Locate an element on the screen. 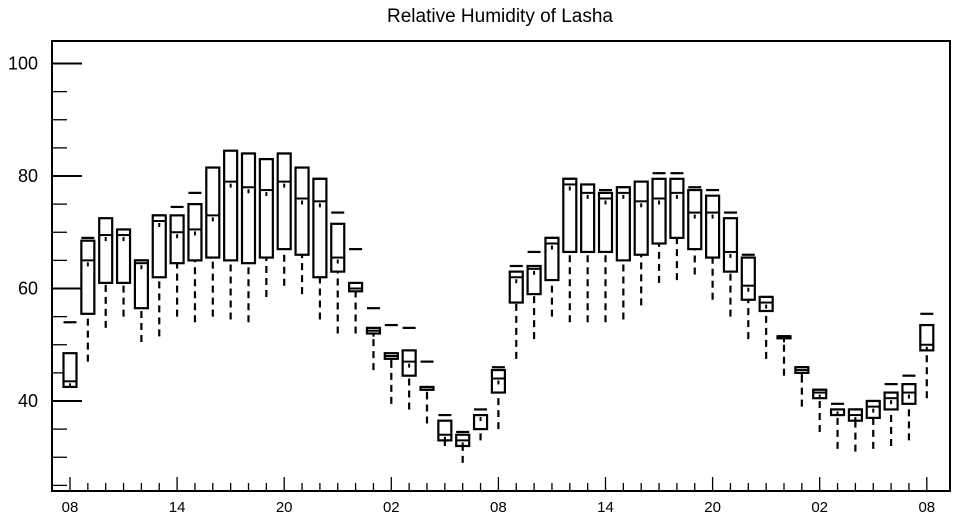  y-tick-label: 100 is located at coordinates (23, 64).